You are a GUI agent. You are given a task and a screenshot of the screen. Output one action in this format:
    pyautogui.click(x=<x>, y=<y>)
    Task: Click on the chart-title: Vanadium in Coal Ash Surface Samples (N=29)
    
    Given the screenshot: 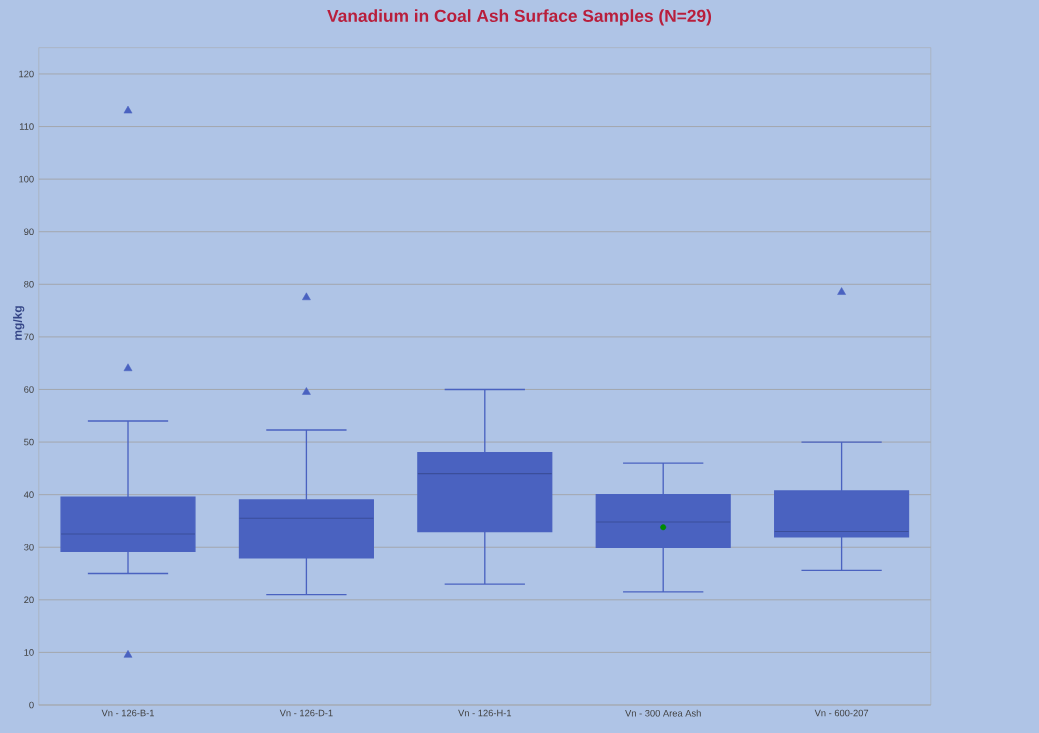 What is the action you would take?
    pyautogui.click(x=519, y=17)
    